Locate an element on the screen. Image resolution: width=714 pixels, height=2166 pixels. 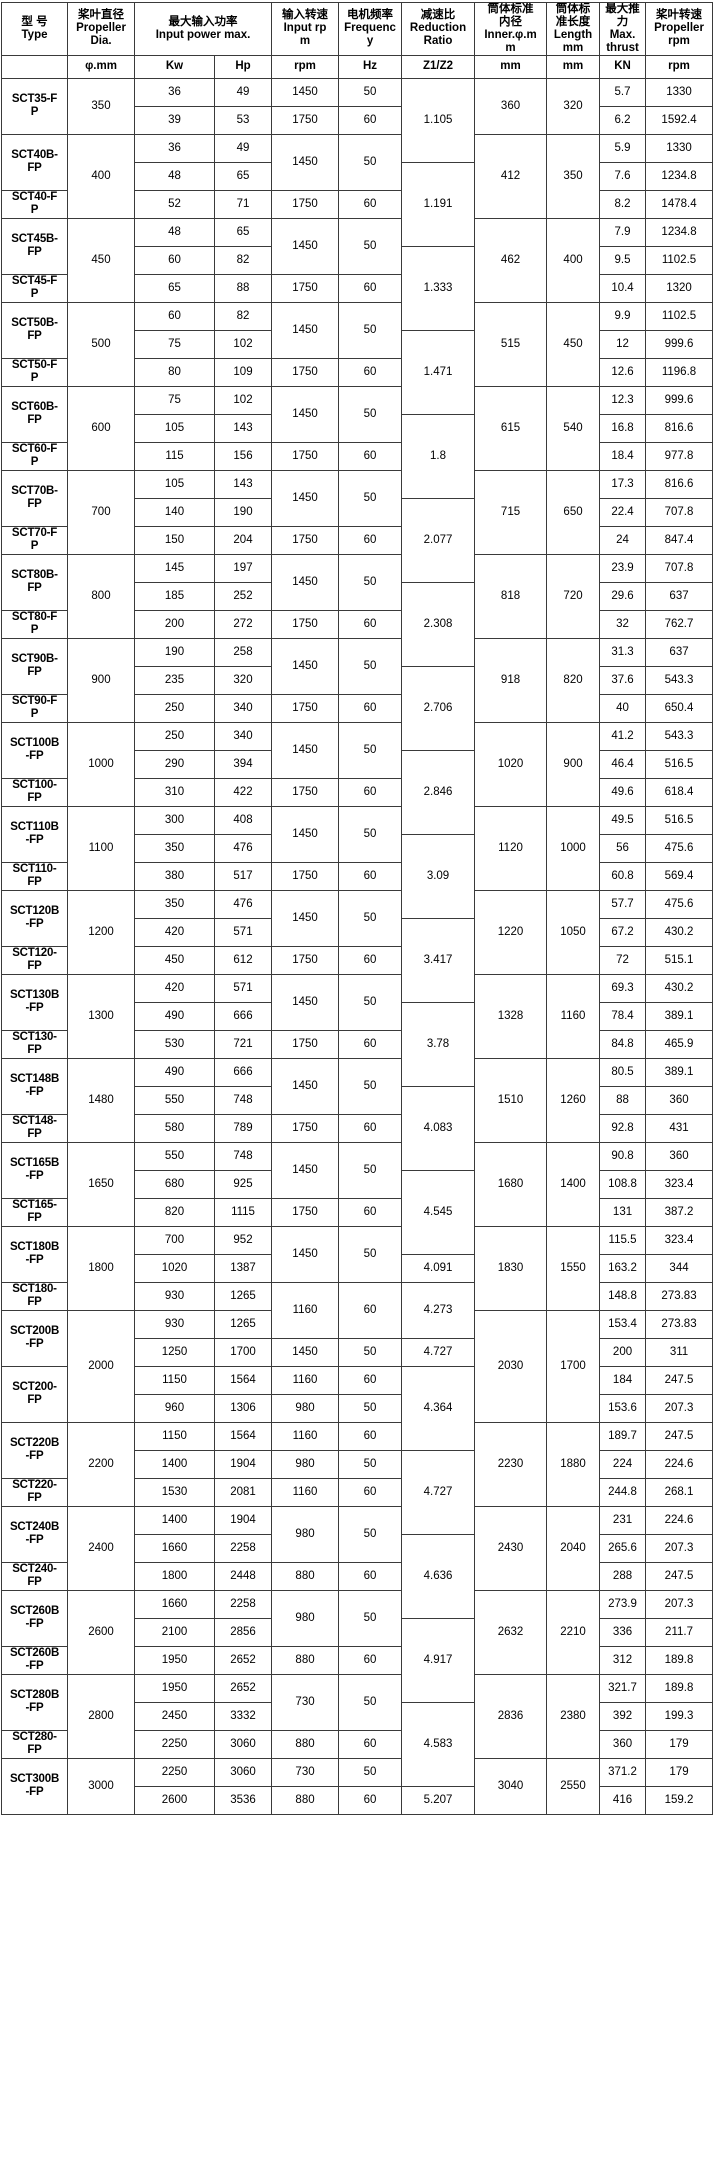
tube-length-cell: 2210 is located at coordinates (573, 1632).